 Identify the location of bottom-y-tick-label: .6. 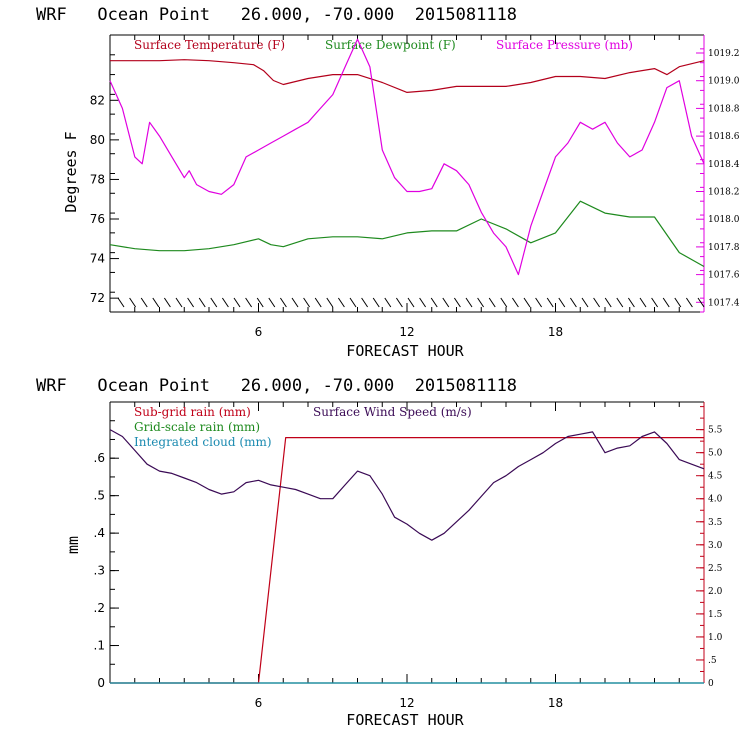
(99, 458).